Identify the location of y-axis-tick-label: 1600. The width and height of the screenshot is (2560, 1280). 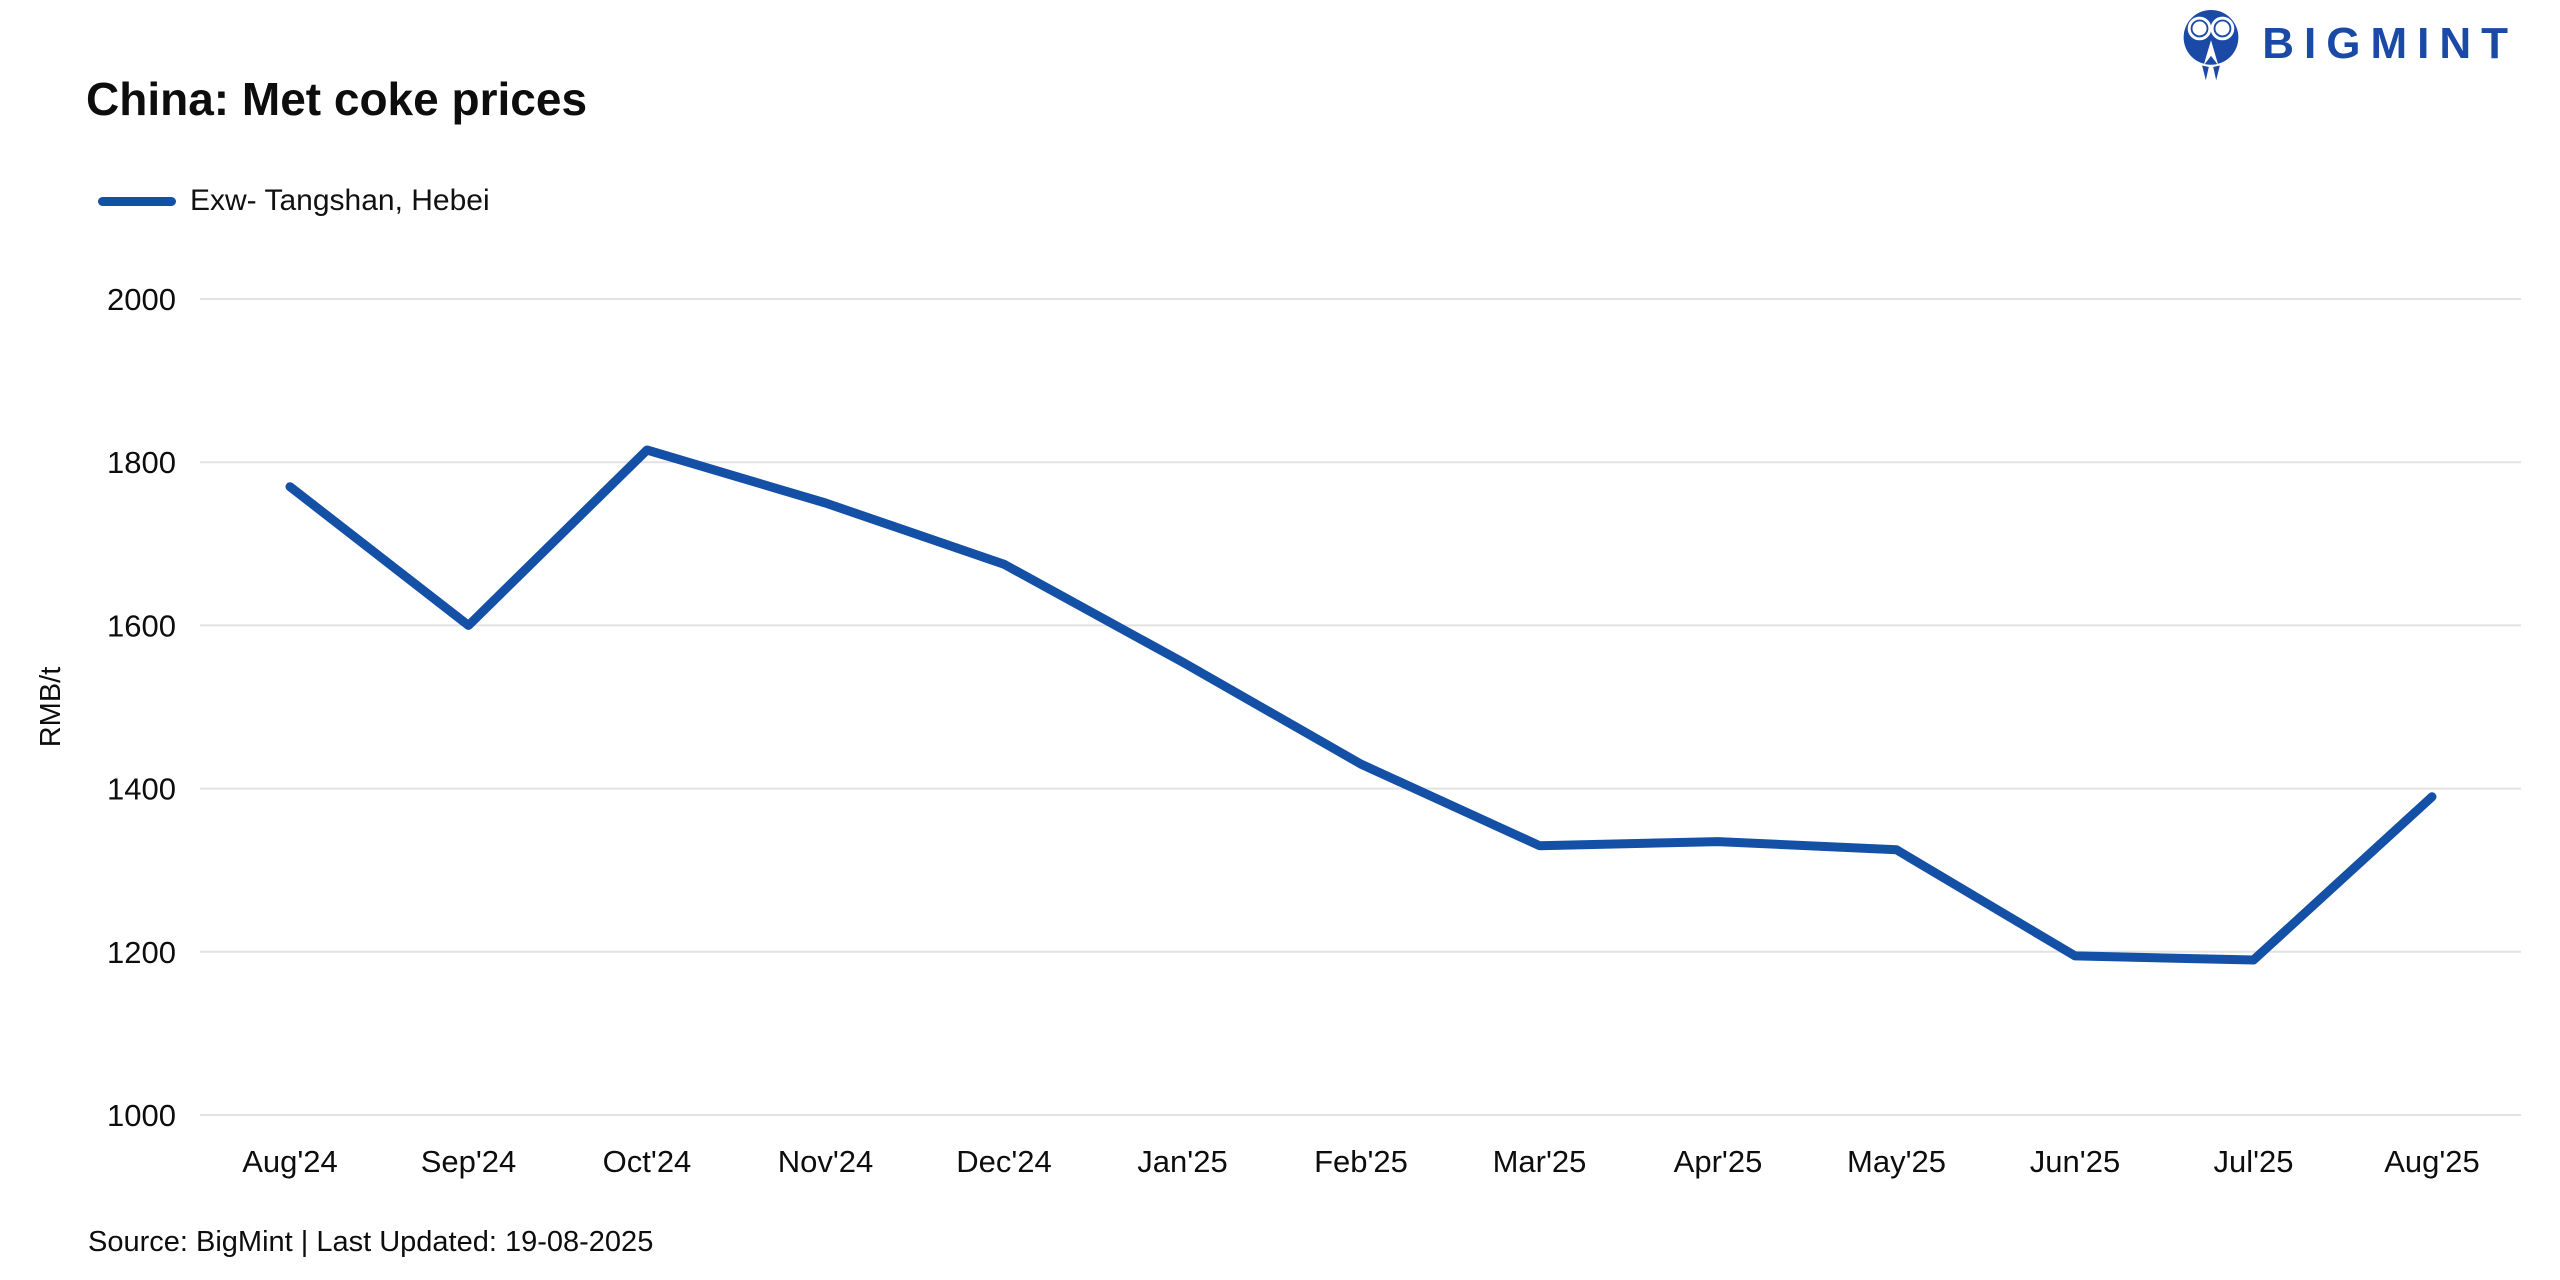
(141, 625).